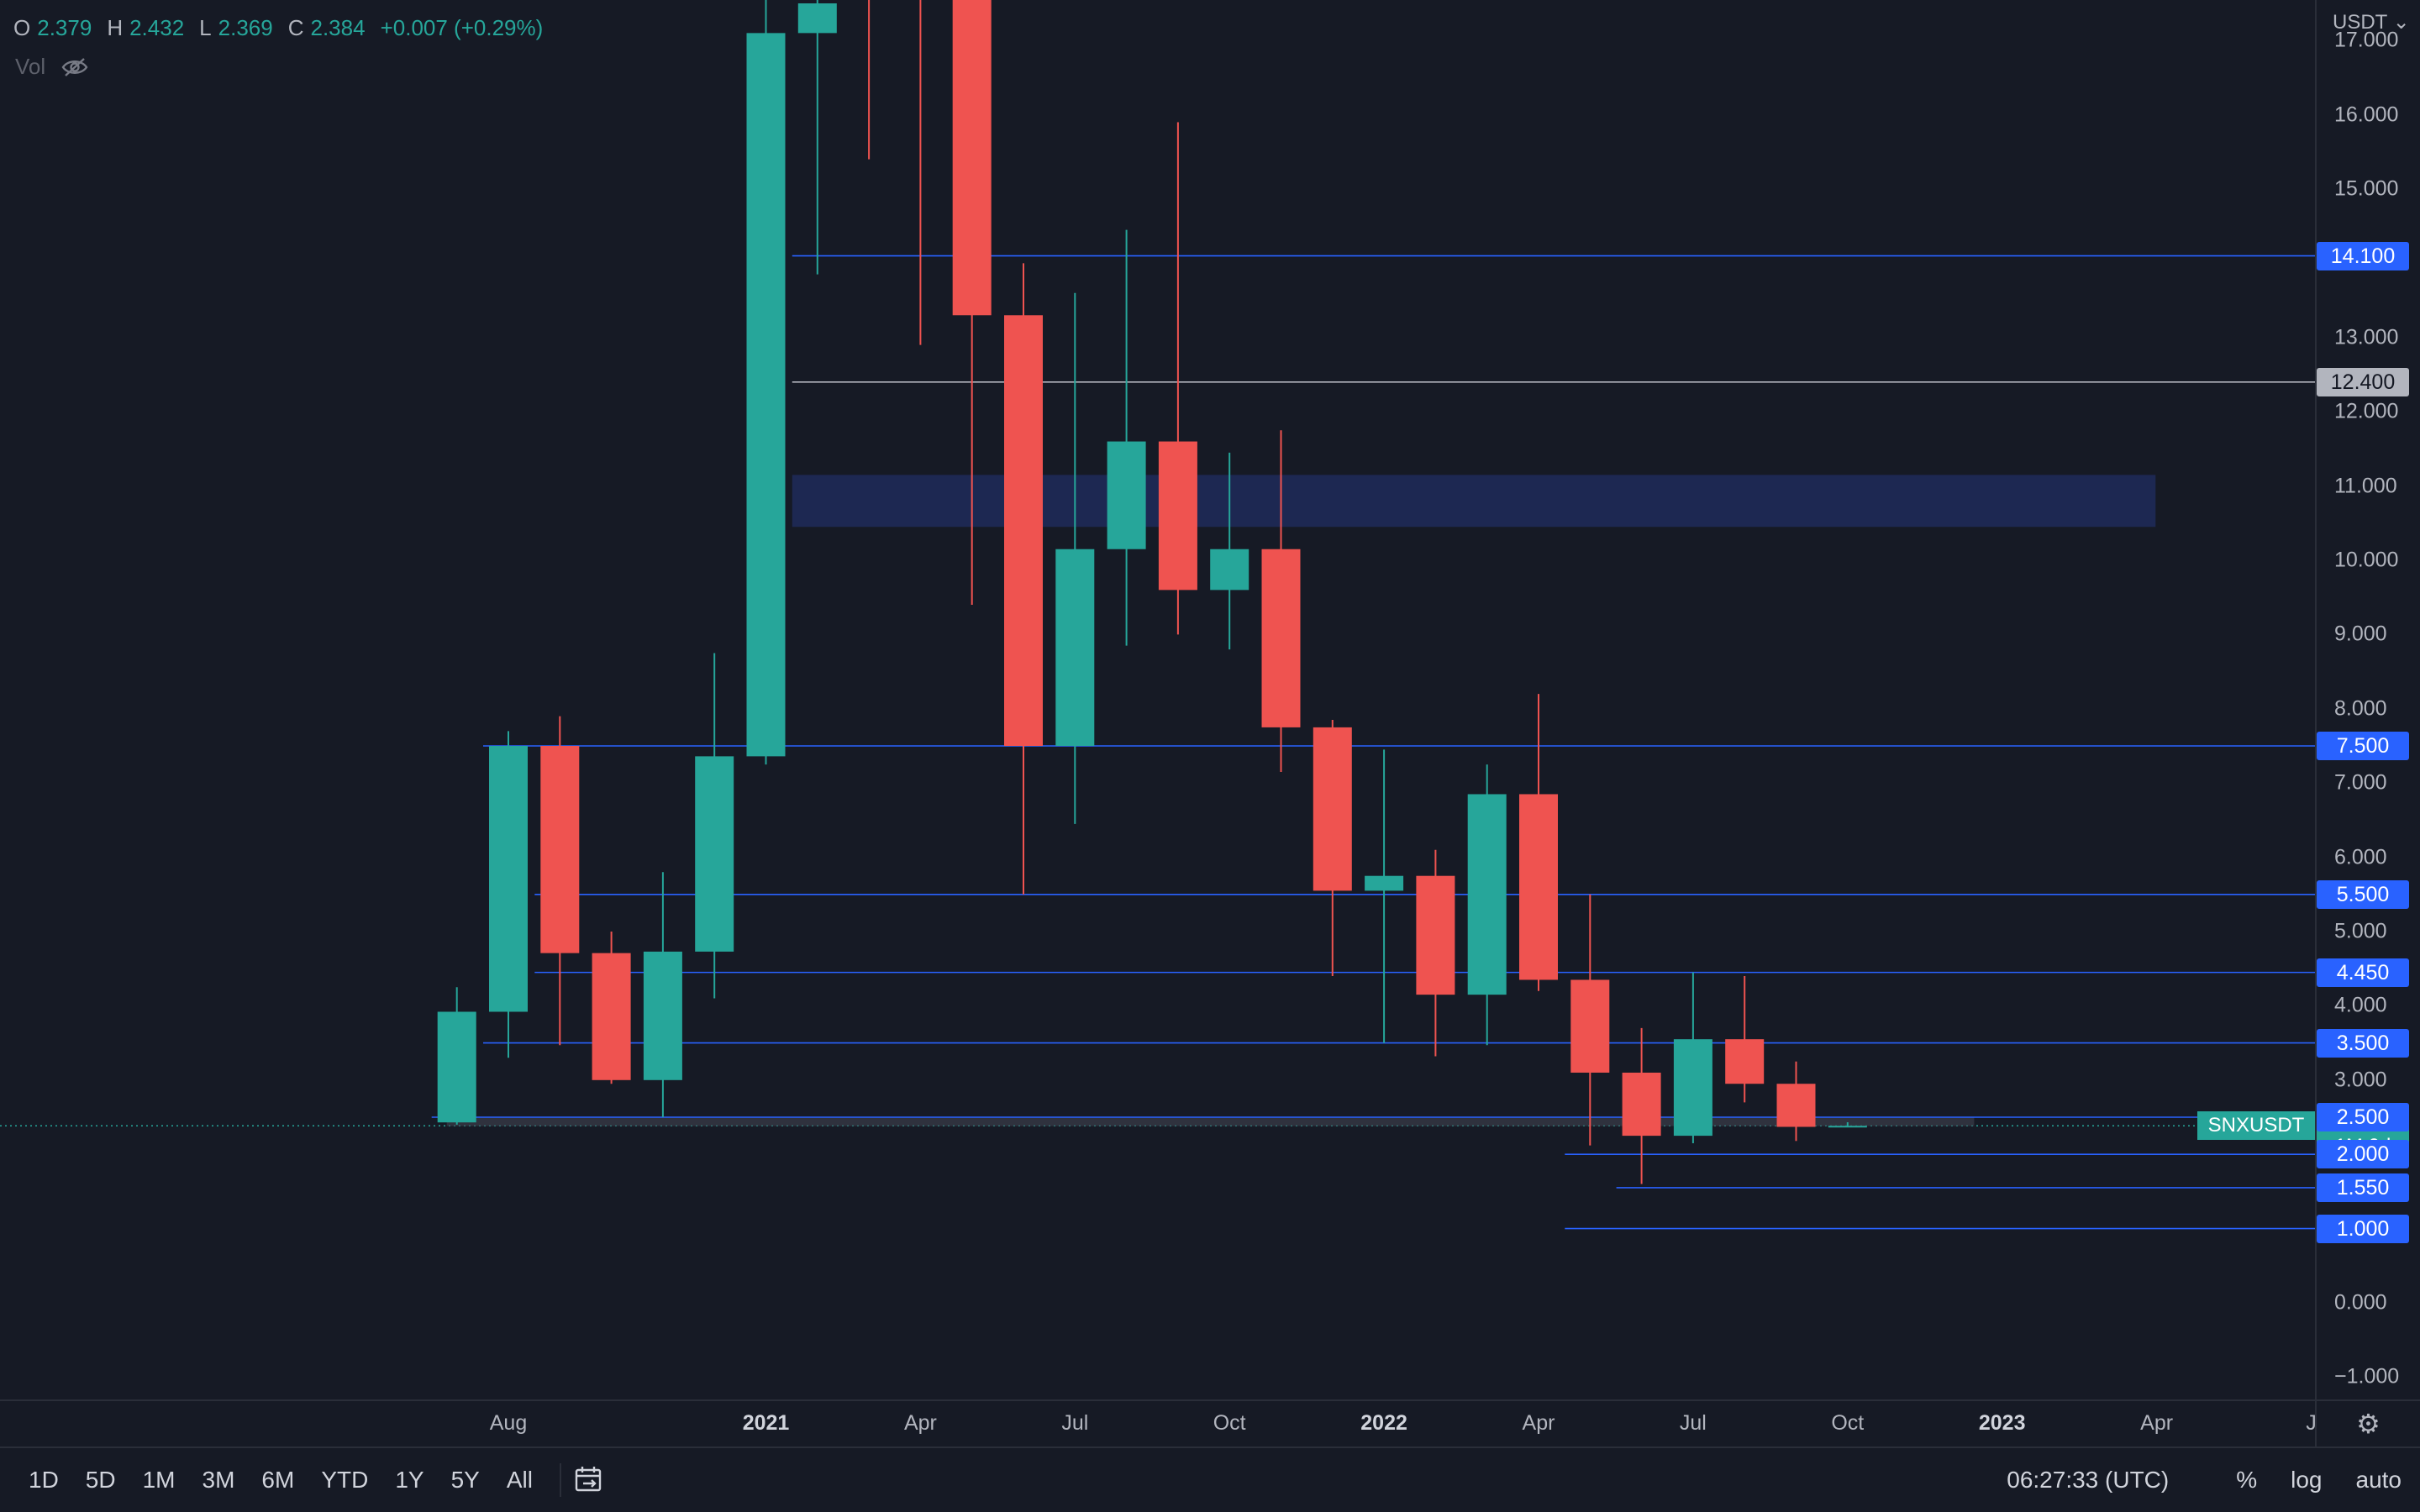 This screenshot has width=2420, height=1512. Describe the element at coordinates (2088, 1480) in the screenshot. I see `utc-clock: 06:27:33 (UTC)` at that location.